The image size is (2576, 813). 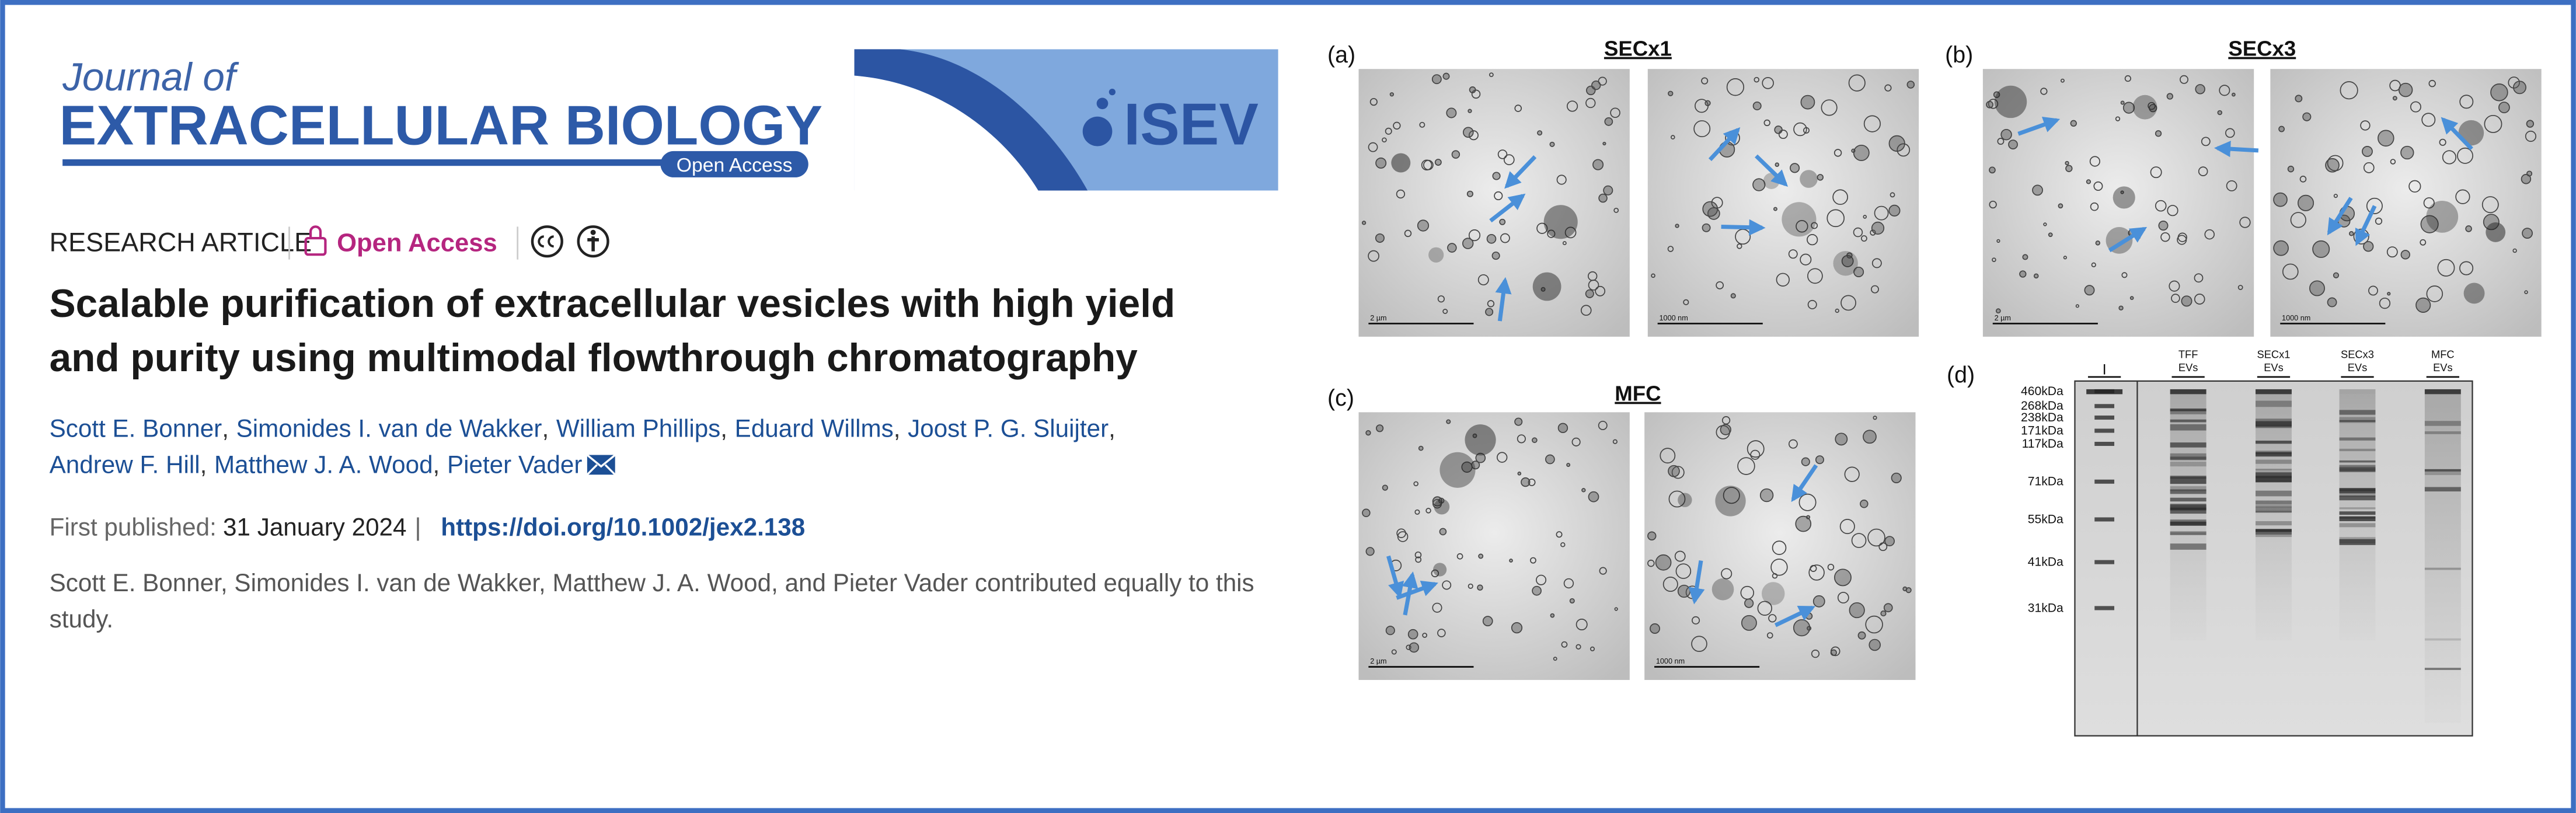 I want to click on well-band, so click(x=2188, y=392).